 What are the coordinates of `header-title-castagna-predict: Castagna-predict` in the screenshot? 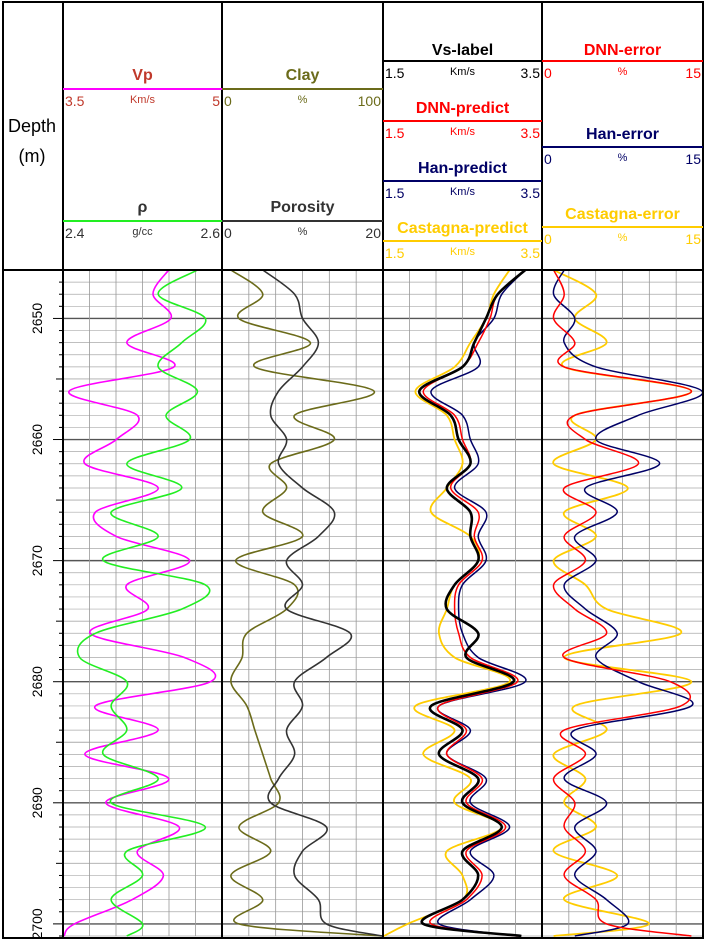 It's located at (462, 228).